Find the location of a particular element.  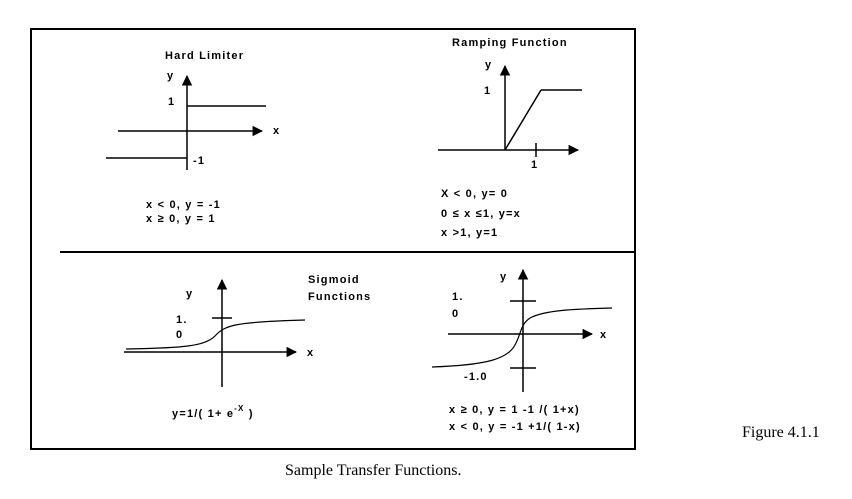

sigmoid-right-rule-2: x < 0, y = -1 +1/( 1-x) is located at coordinates (515, 427).